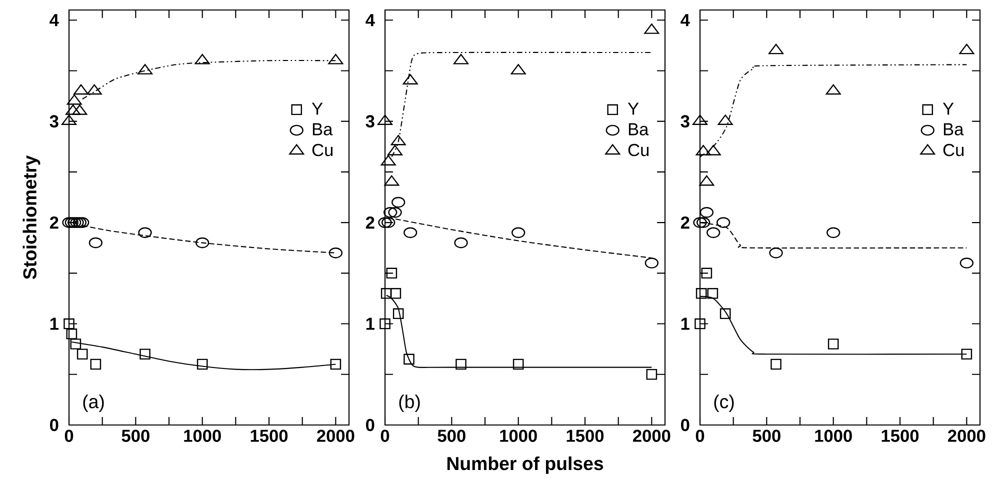  Describe the element at coordinates (31, 217) in the screenshot. I see `y-axis-title: Stoichiometry` at that location.